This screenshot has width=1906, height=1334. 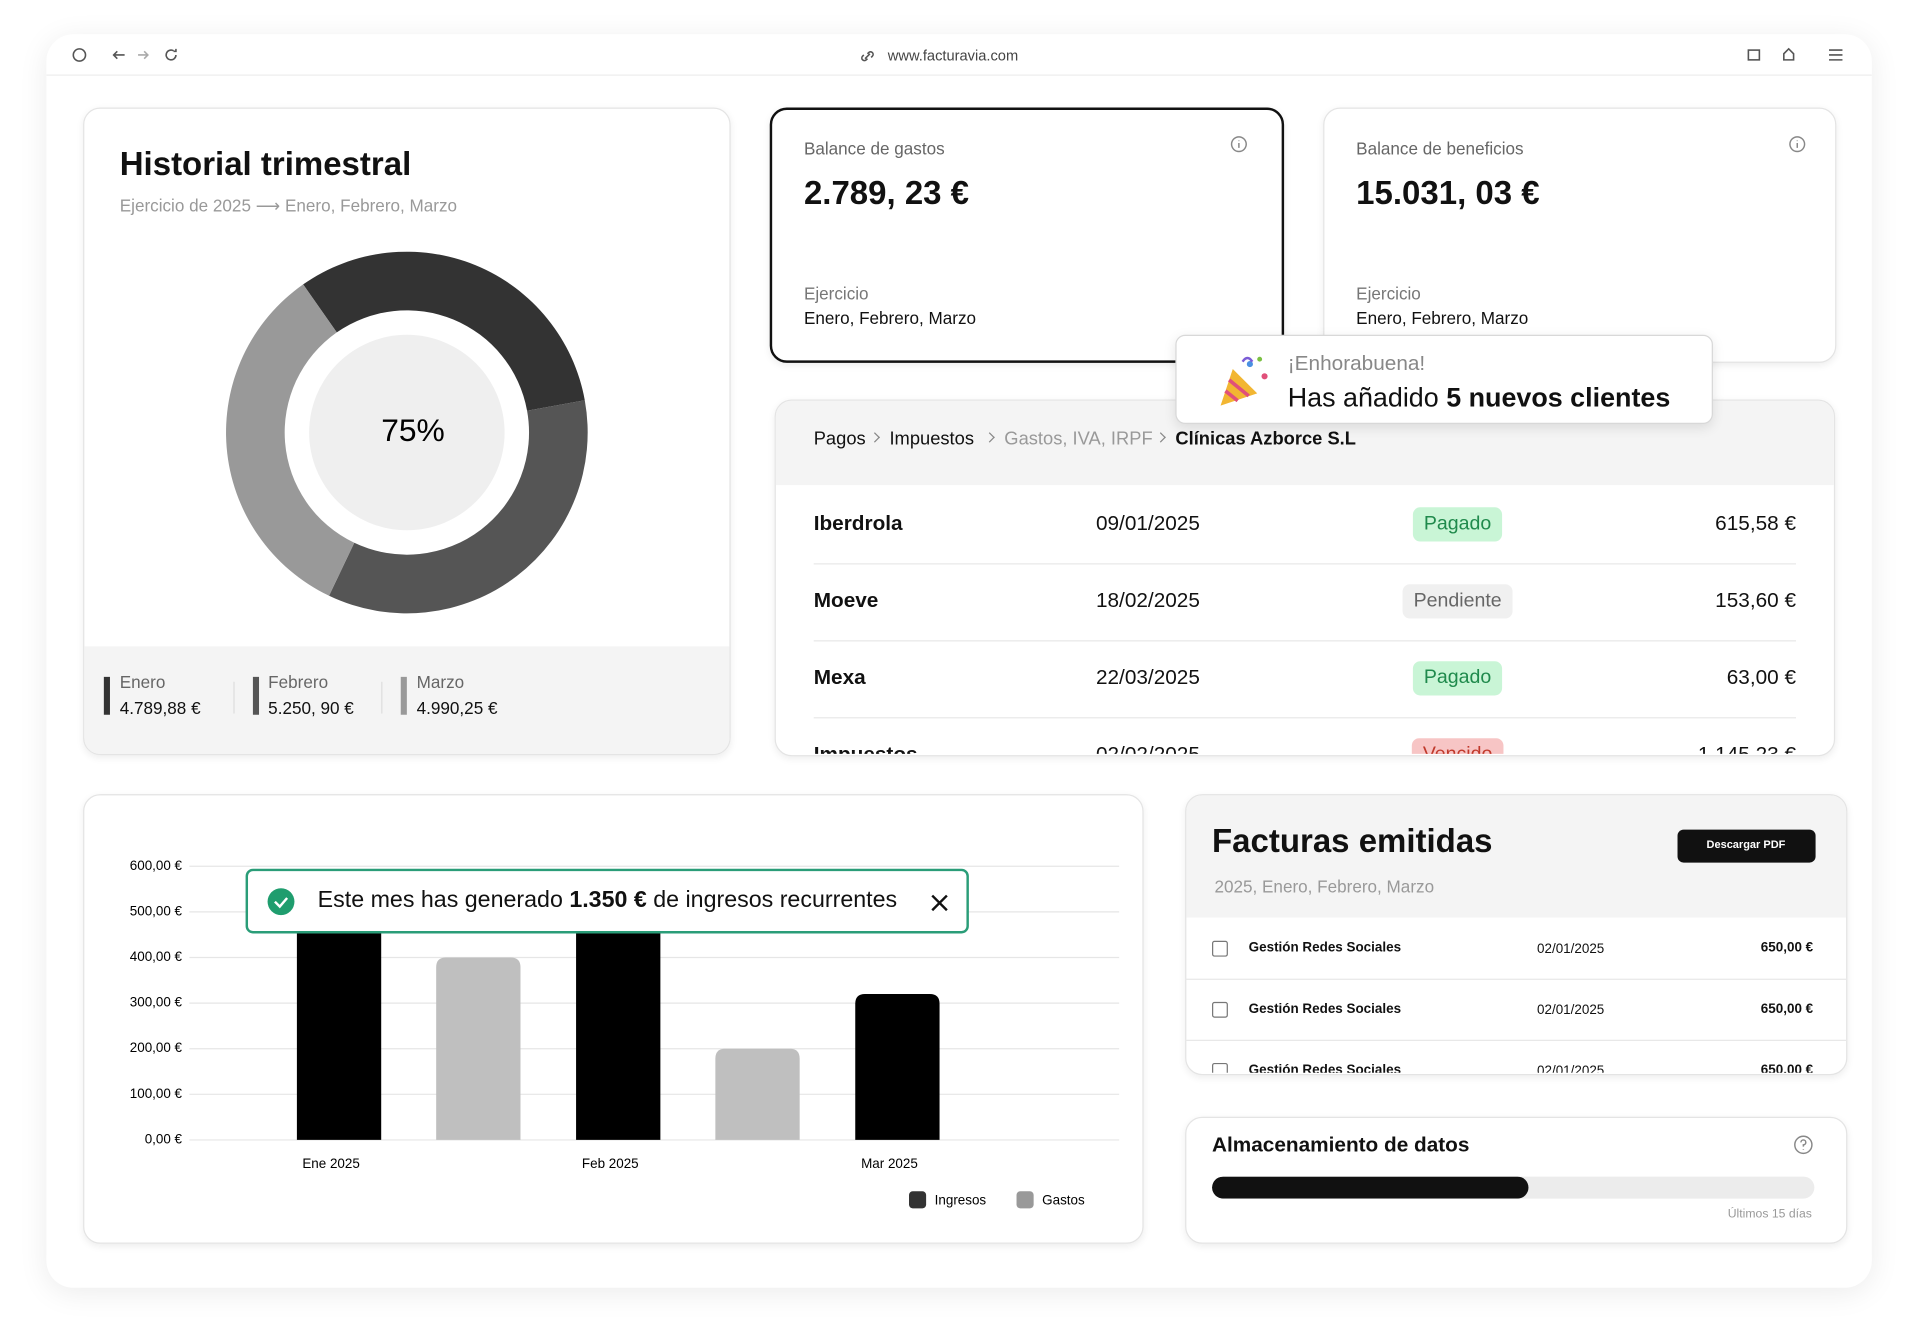 What do you see at coordinates (457, 708) in the screenshot?
I see `legend-value: 4.990,25 €` at bounding box center [457, 708].